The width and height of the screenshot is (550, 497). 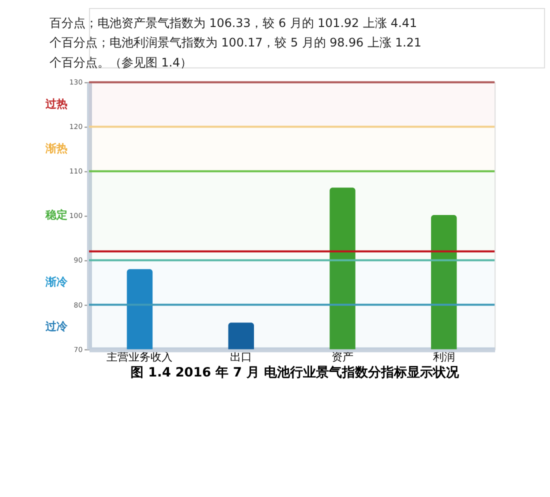 What do you see at coordinates (56, 215) in the screenshot?
I see `band-label: 稳定` at bounding box center [56, 215].